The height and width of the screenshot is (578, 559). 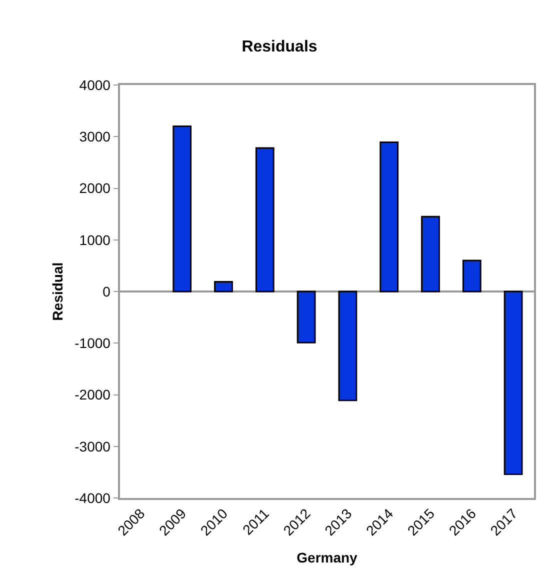 I want to click on y-tick-label: 4000, so click(x=95, y=84).